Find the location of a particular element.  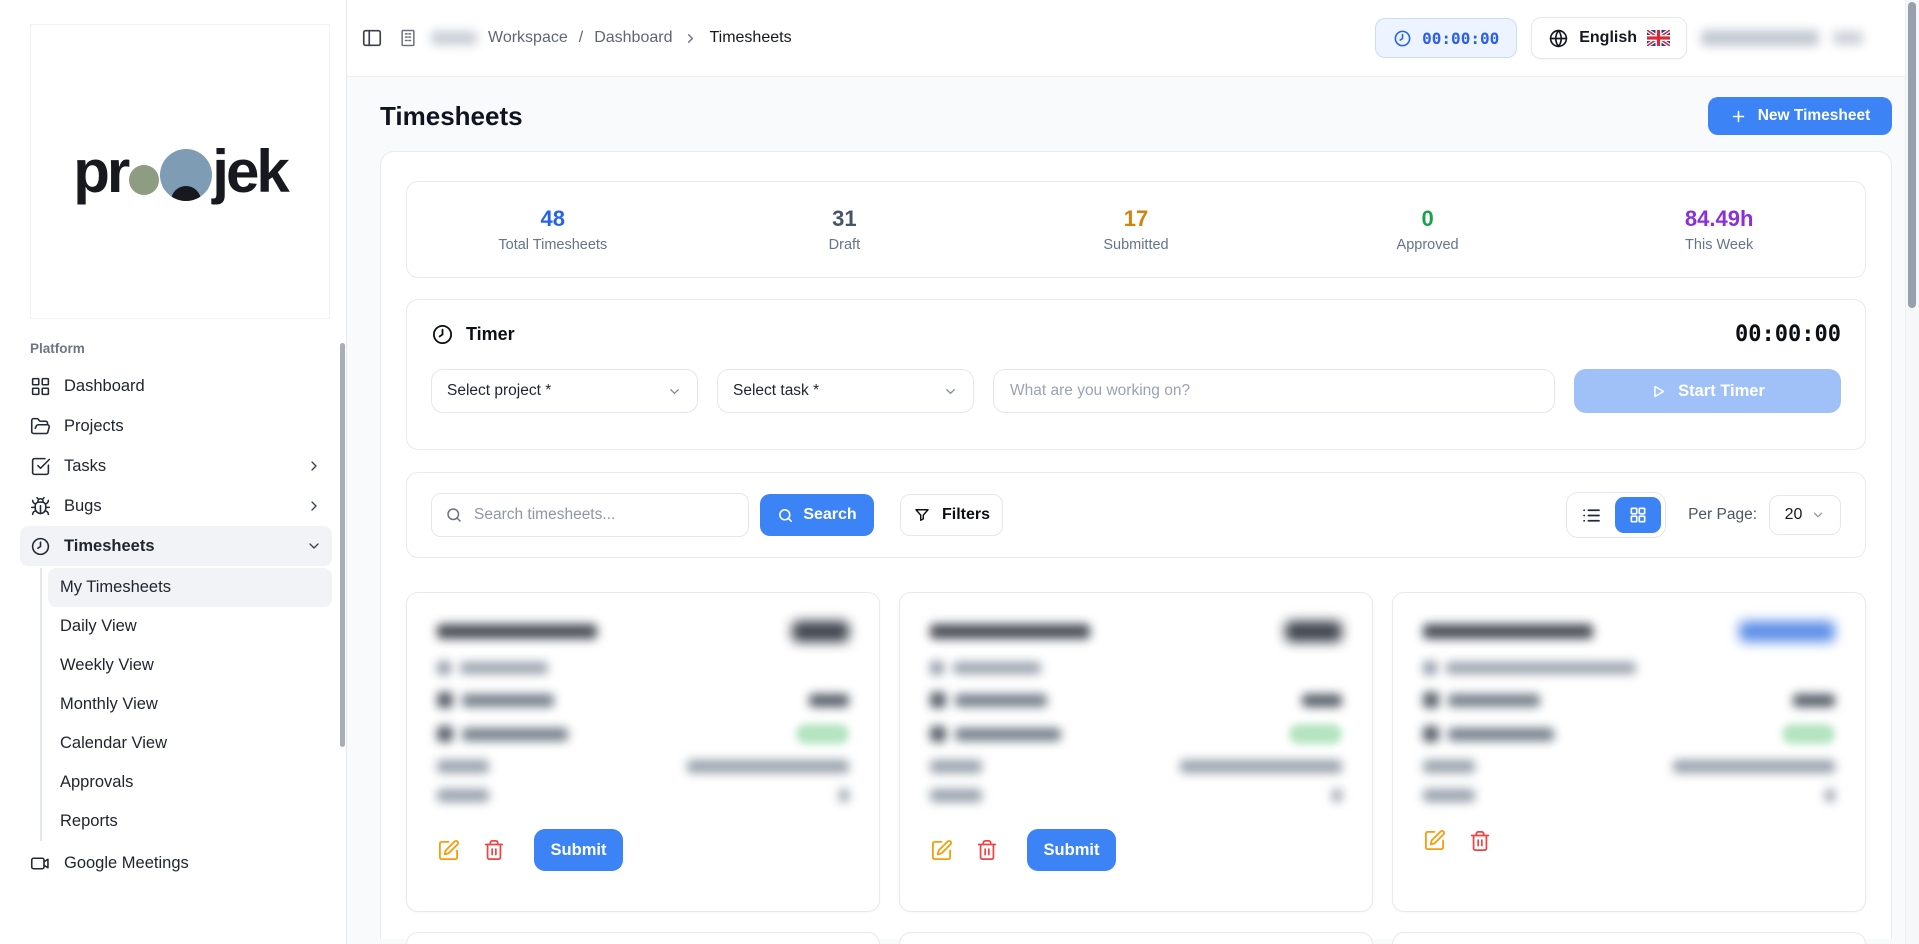

stat-value: 31 is located at coordinates (844, 218).